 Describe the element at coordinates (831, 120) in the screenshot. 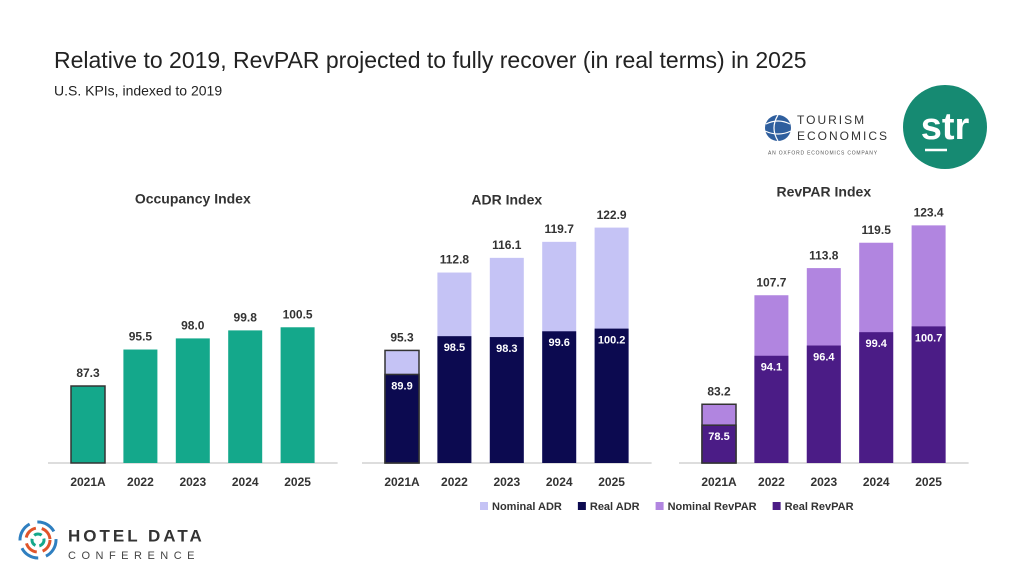

I see `logo-text: TOURISM` at that location.